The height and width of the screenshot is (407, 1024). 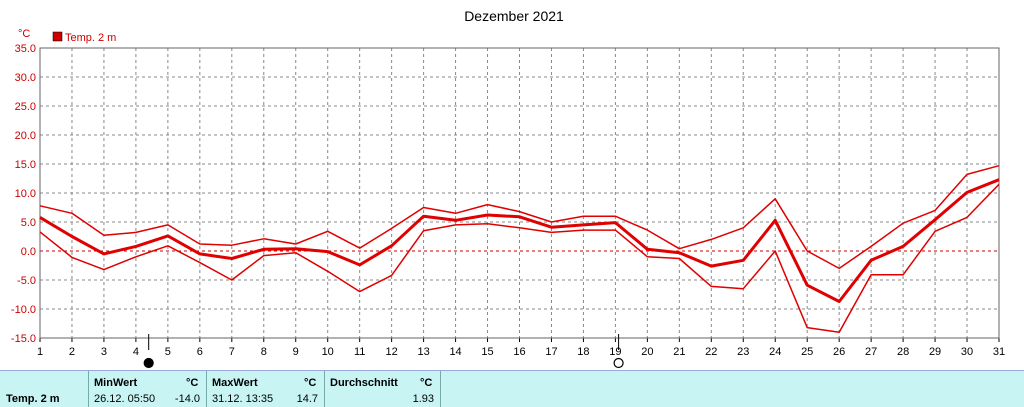 What do you see at coordinates (23, 339) in the screenshot?
I see `y-tick-label: -15.0` at bounding box center [23, 339].